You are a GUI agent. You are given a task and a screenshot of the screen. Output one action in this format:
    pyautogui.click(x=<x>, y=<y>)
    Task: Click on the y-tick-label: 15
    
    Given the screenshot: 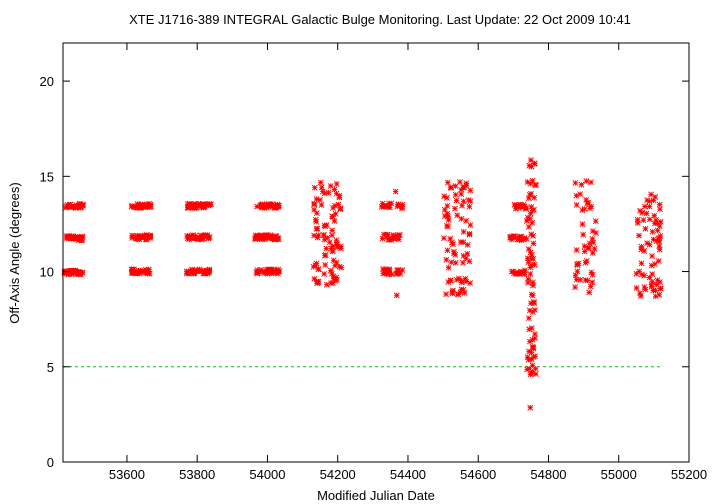 What is the action you would take?
    pyautogui.click(x=47, y=176)
    